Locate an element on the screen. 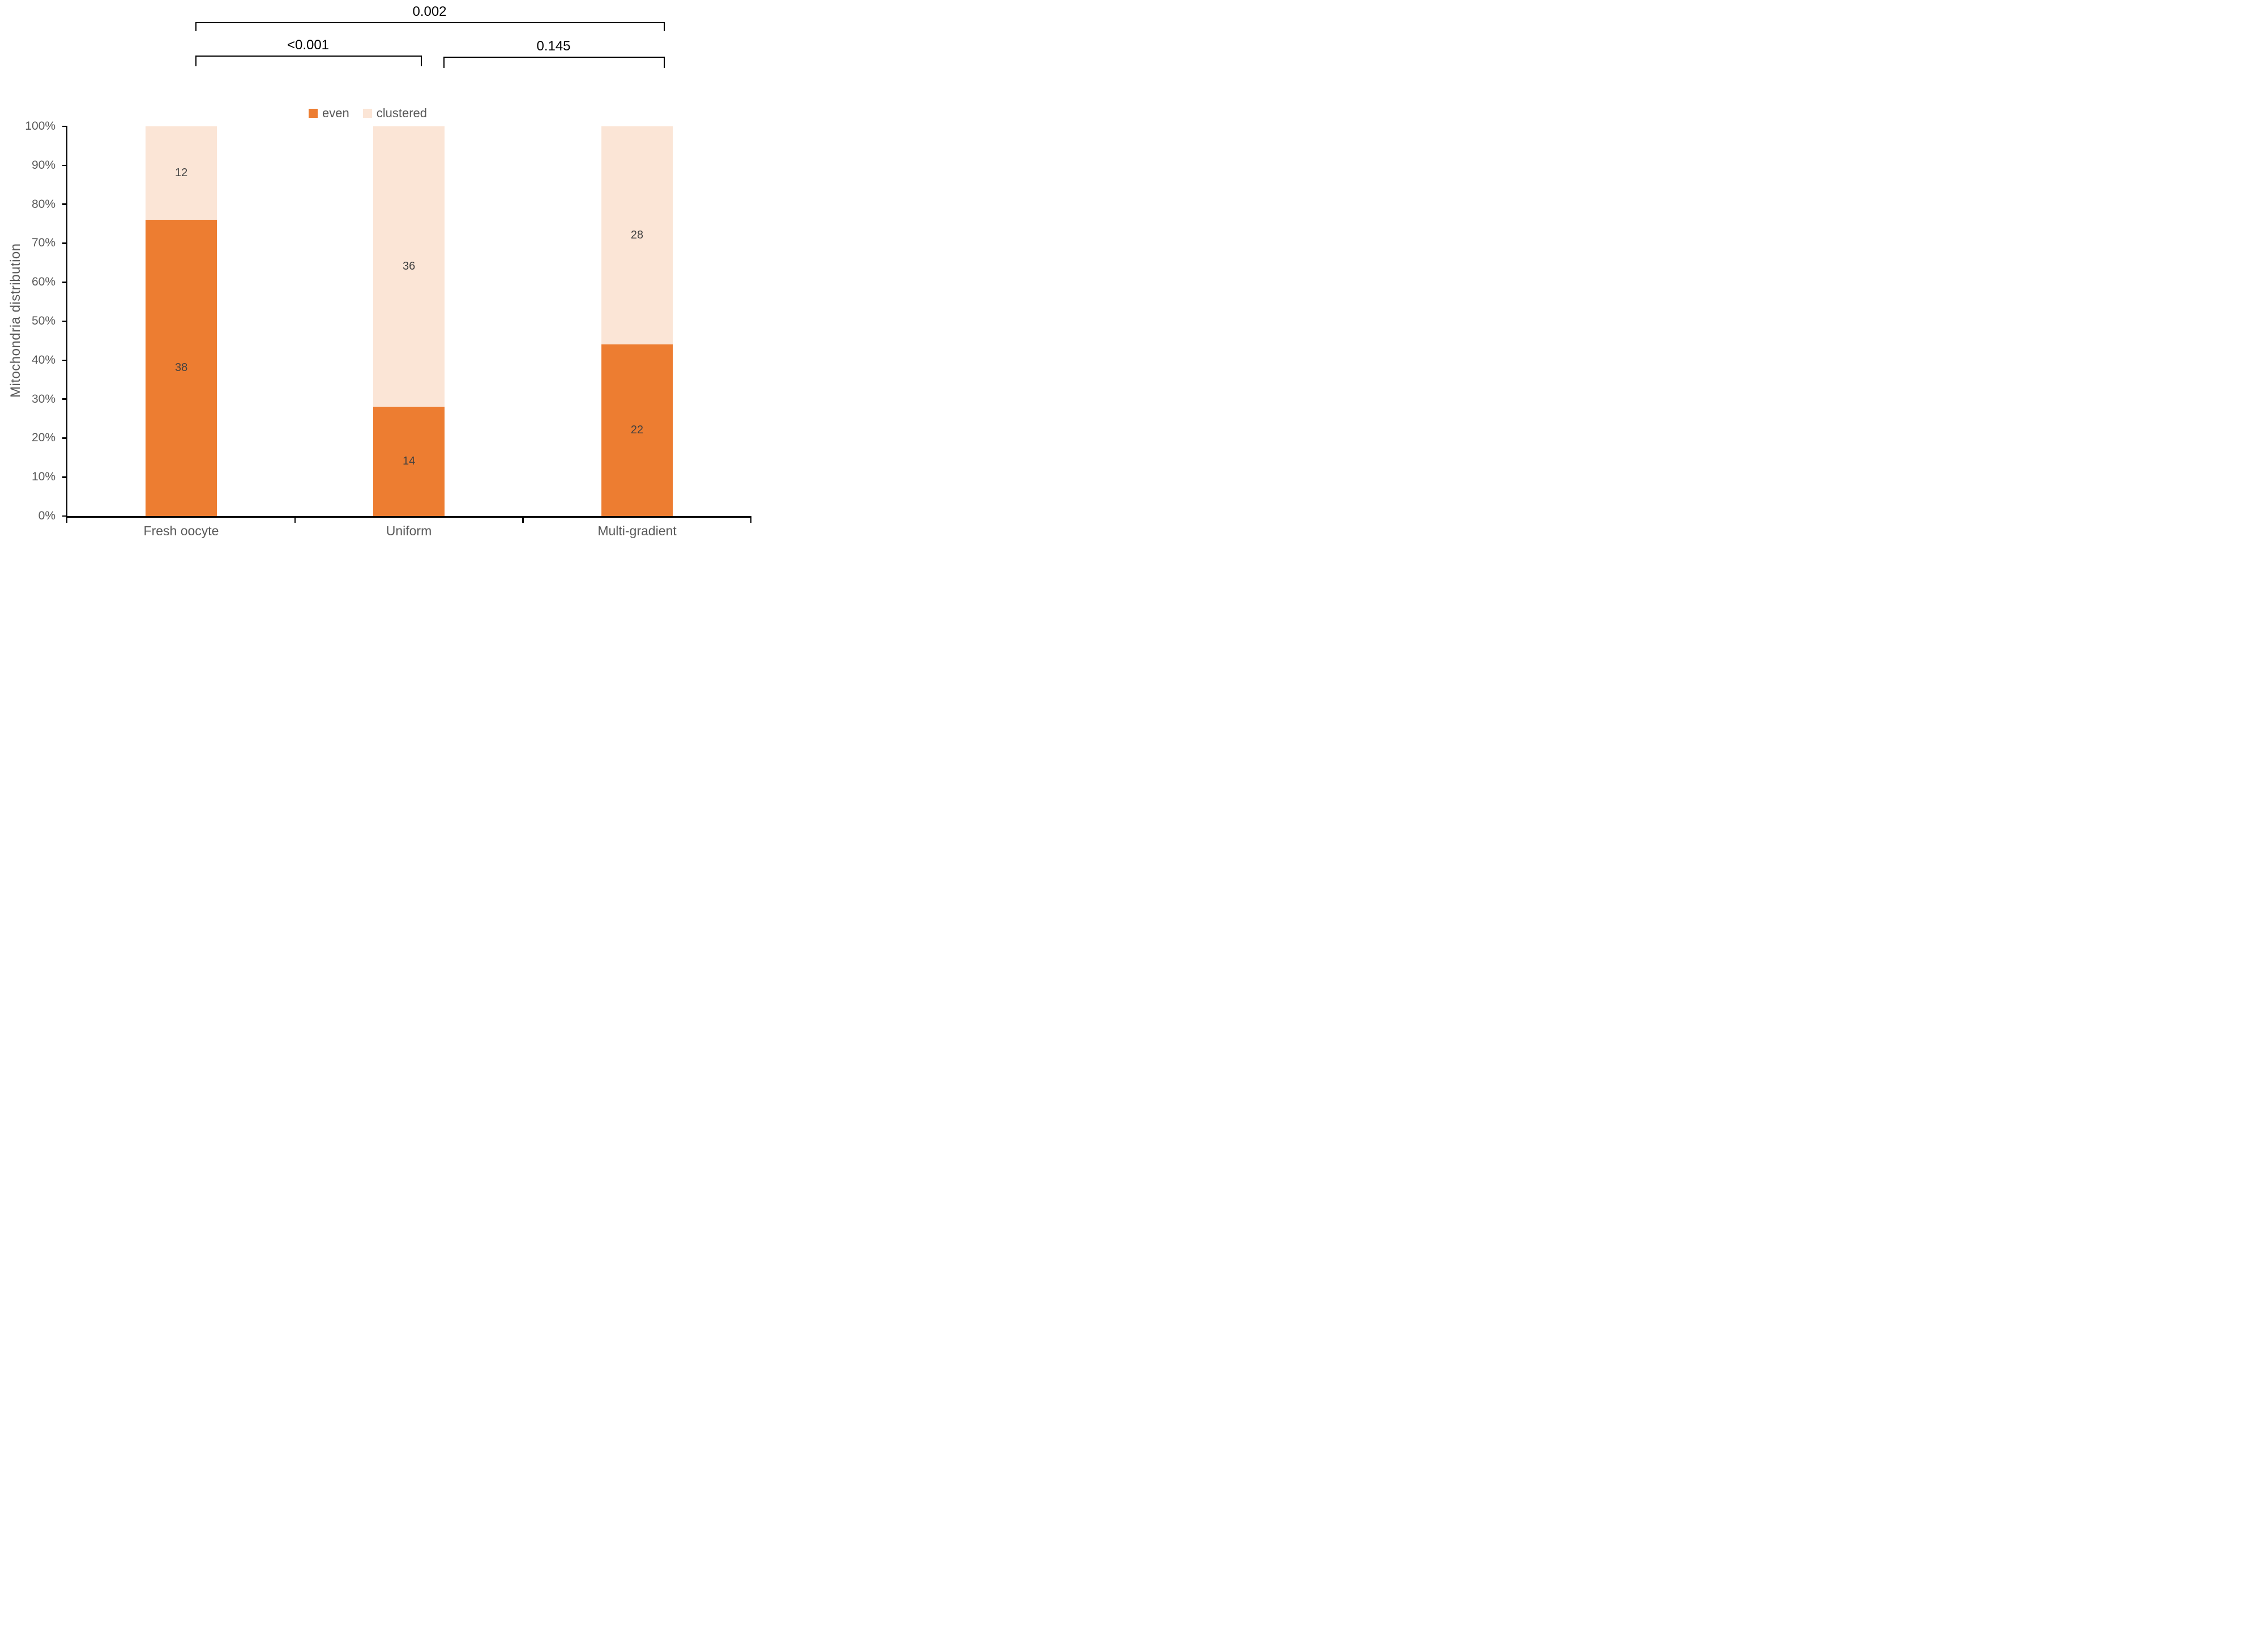  data-label-fresh-oocyte-even: 38 is located at coordinates (181, 367).